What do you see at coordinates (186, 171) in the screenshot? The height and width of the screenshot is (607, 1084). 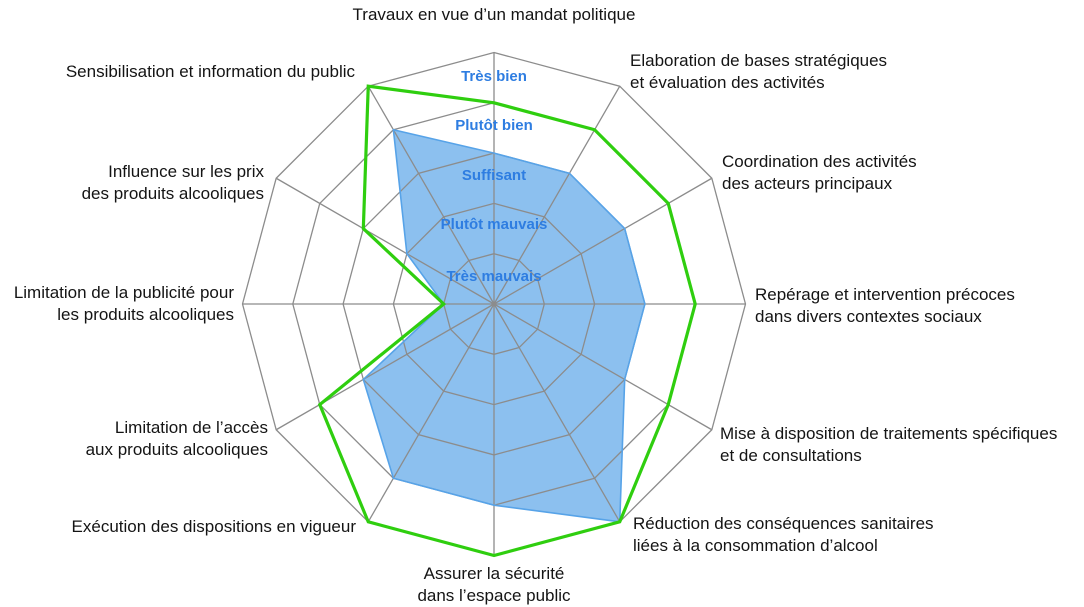 I see `axis-label-line: Influence sur les prix` at bounding box center [186, 171].